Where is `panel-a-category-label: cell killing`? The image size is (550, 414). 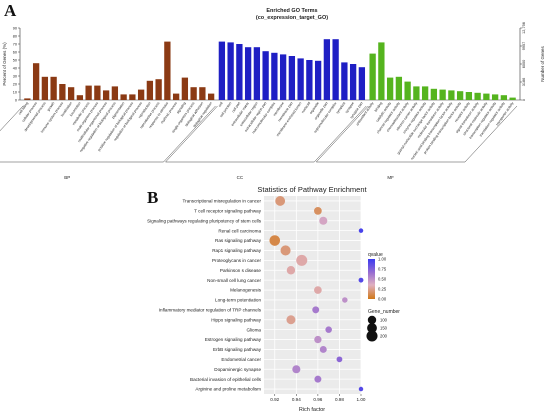 panel-a-category-label: cell killing is located at coordinates (24, 108).